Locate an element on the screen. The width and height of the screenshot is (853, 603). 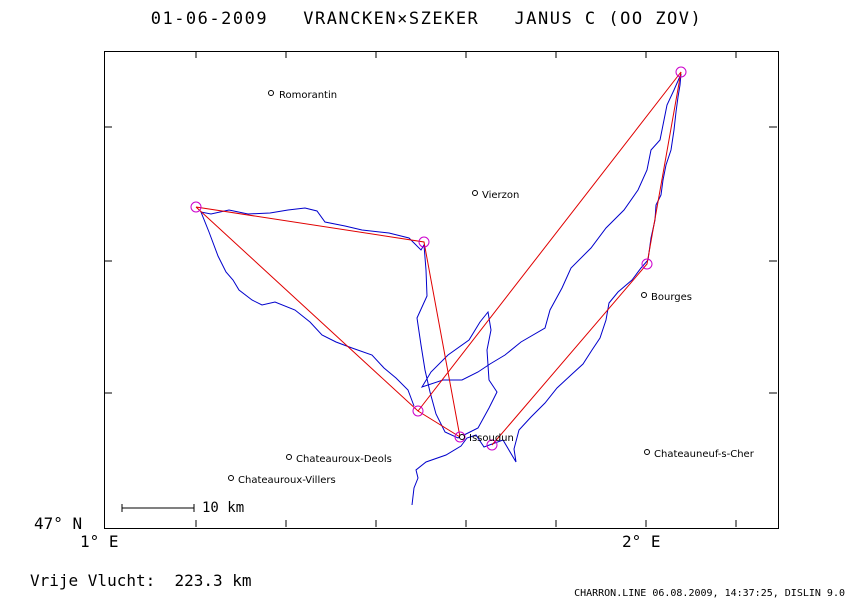
city-marker-chateauneuf is located at coordinates (647, 452).